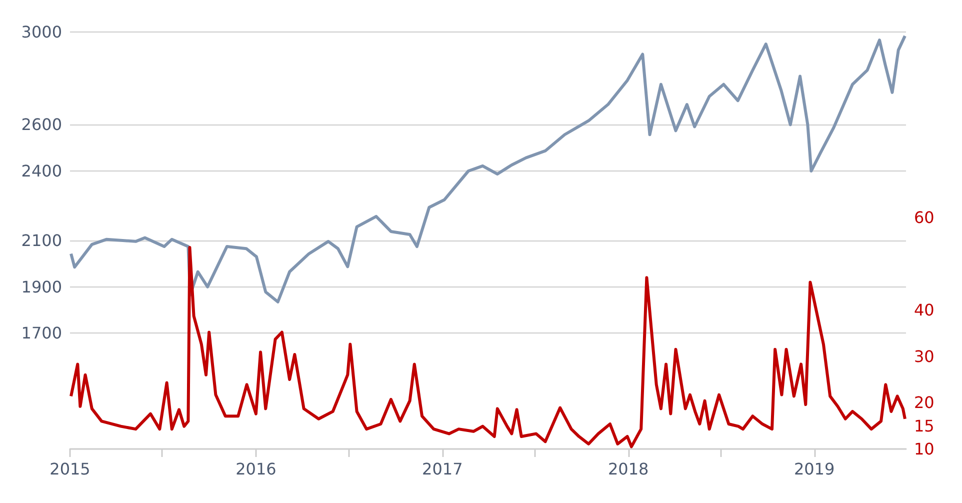  Describe the element at coordinates (924, 310) in the screenshot. I see `y2-tick-label: 40` at that location.